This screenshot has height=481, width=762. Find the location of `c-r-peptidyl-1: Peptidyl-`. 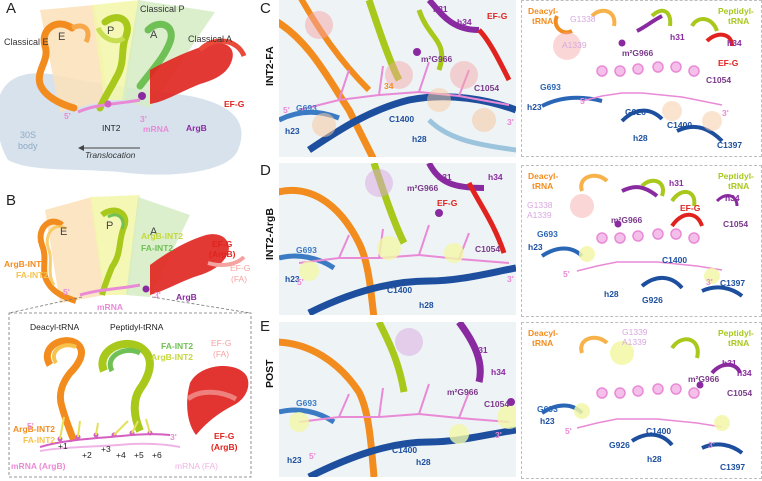

c-r-peptidyl-1: Peptidyl- is located at coordinates (736, 11).